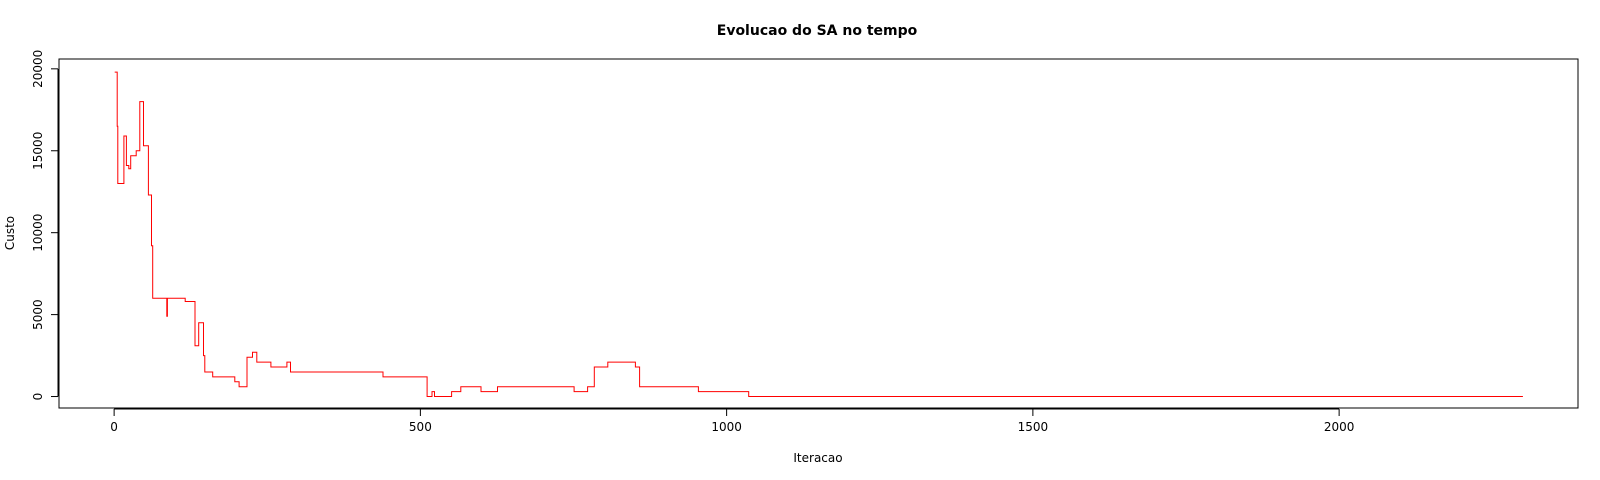 The image size is (1600, 480). I want to click on x-tick-label: 500, so click(420, 427).